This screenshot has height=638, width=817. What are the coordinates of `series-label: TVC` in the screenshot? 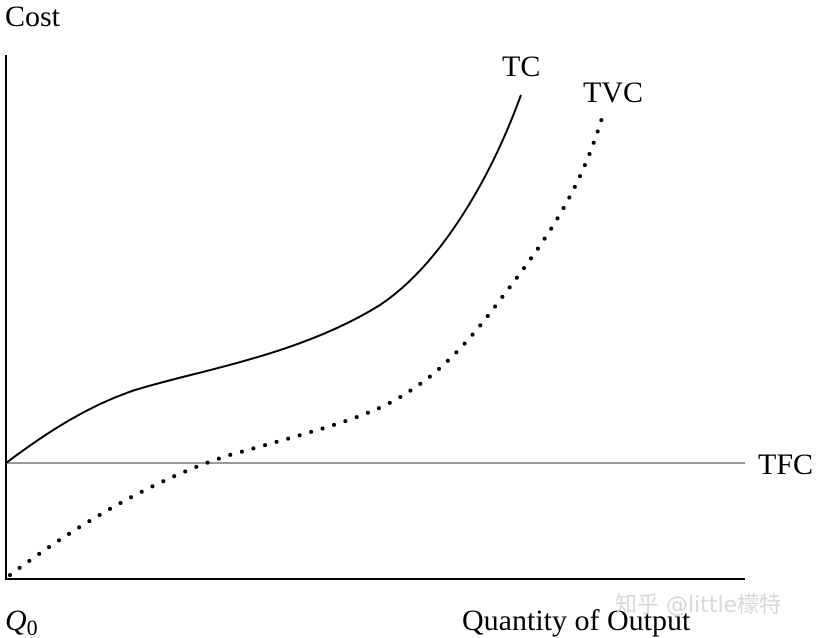 It's located at (613, 92).